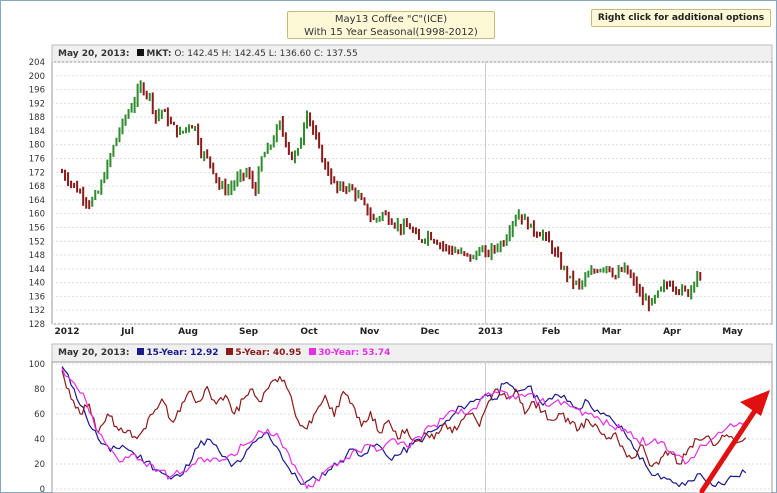 This screenshot has height=493, width=777. I want to click on low-label: L:, so click(272, 54).